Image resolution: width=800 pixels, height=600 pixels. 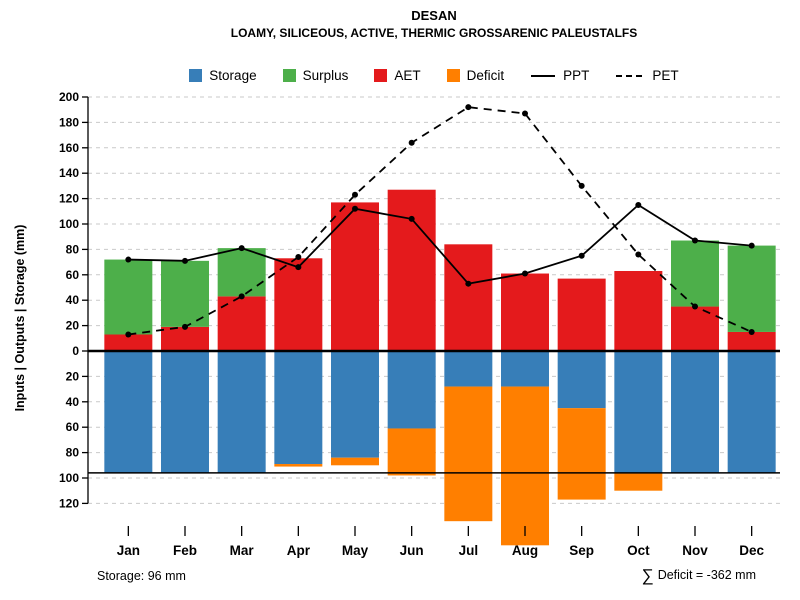 I want to click on month-label: Oct, so click(x=638, y=550).